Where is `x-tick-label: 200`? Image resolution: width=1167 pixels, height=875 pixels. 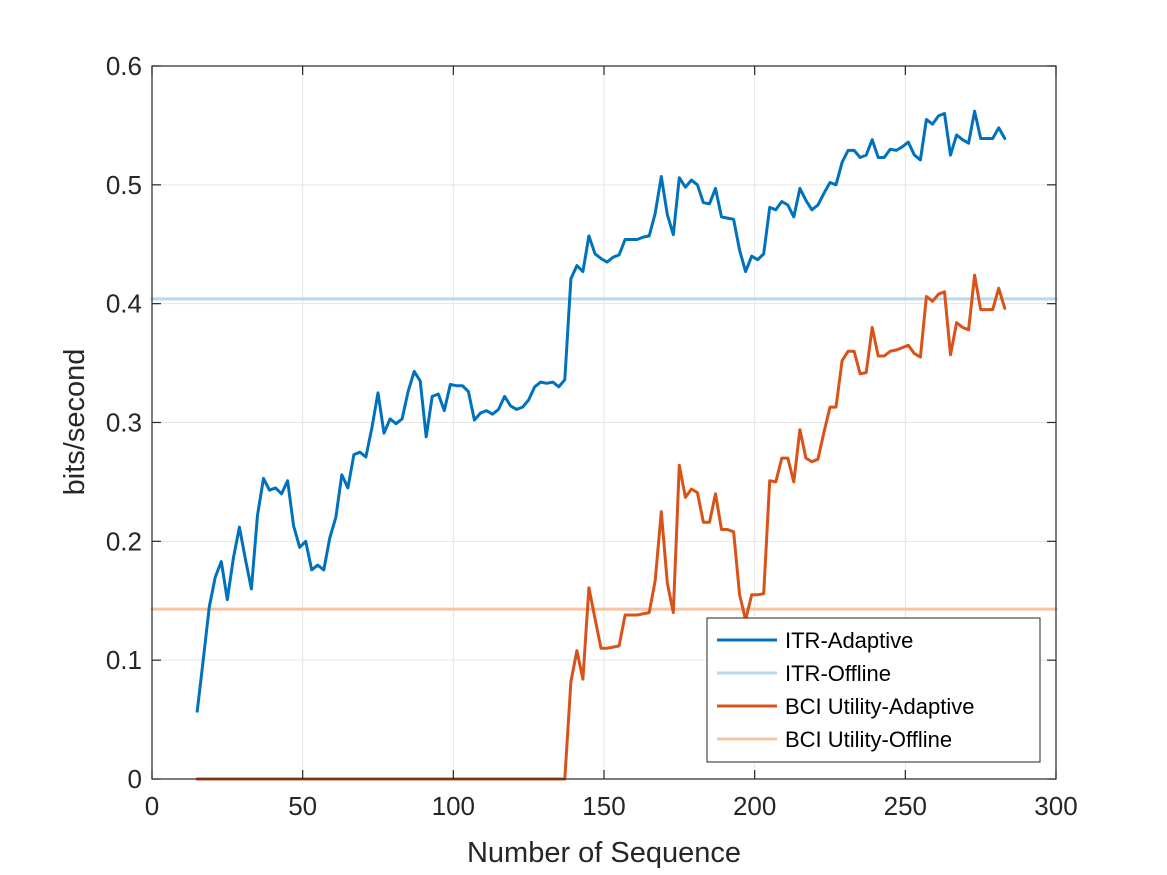 x-tick-label: 200 is located at coordinates (754, 806).